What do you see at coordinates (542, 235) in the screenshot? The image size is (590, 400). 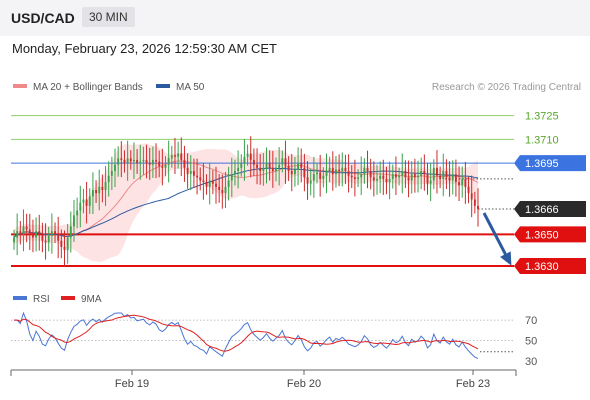 I see `level-label: 1.3650` at bounding box center [542, 235].